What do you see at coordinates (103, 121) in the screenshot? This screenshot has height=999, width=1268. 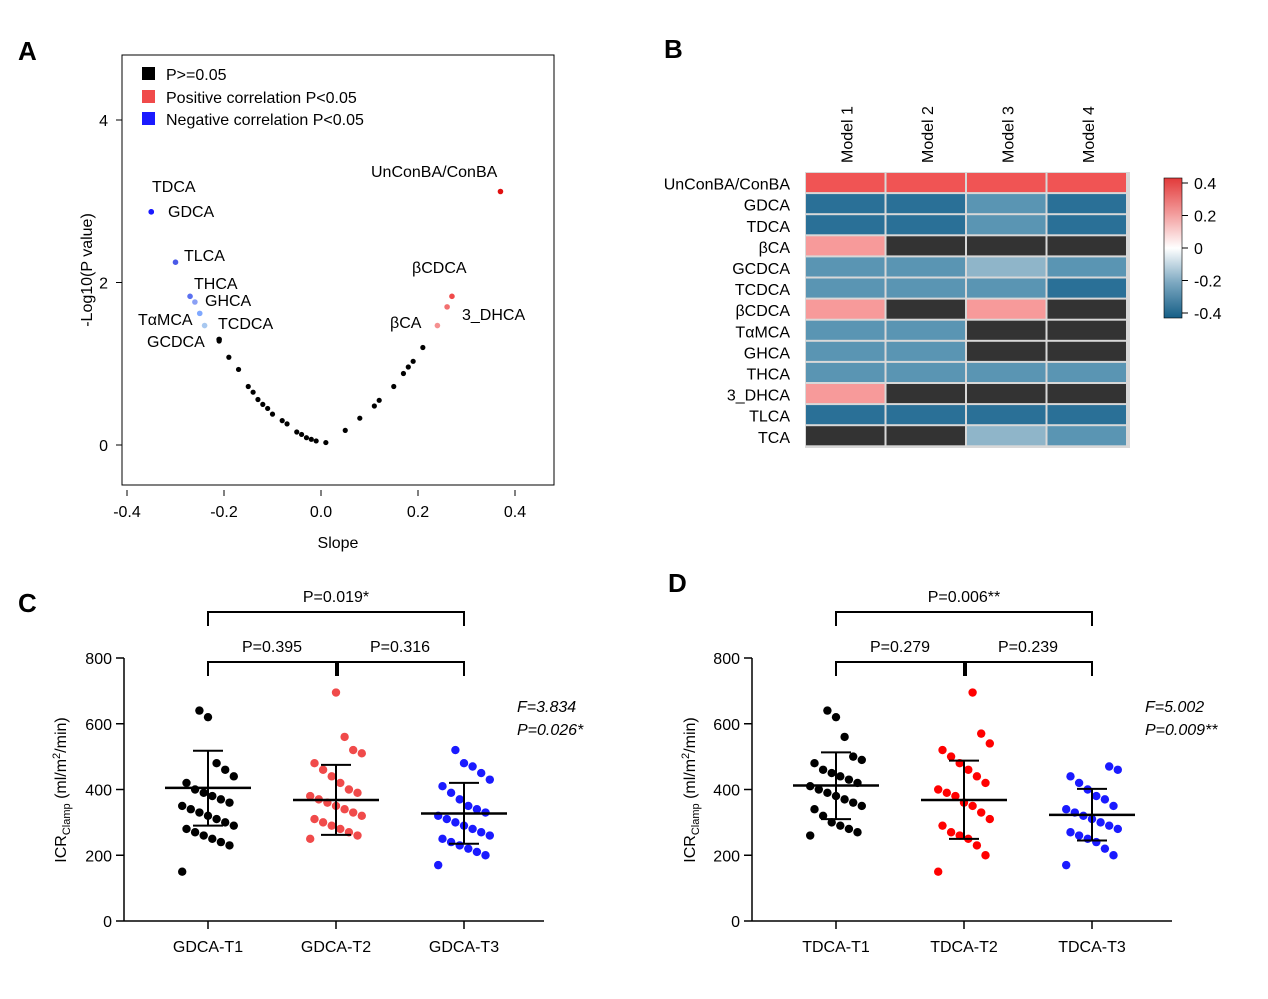 I see `volcano-y-tick-label: 4` at bounding box center [103, 121].